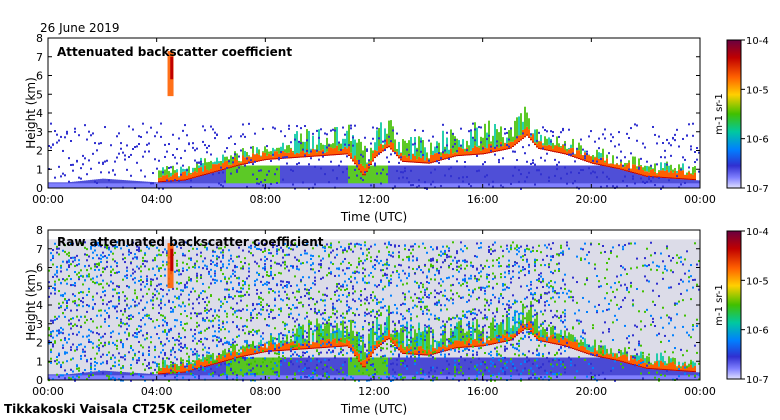  I want to click on panel-title: Raw attenuated backscatter coefficient, so click(190, 242).